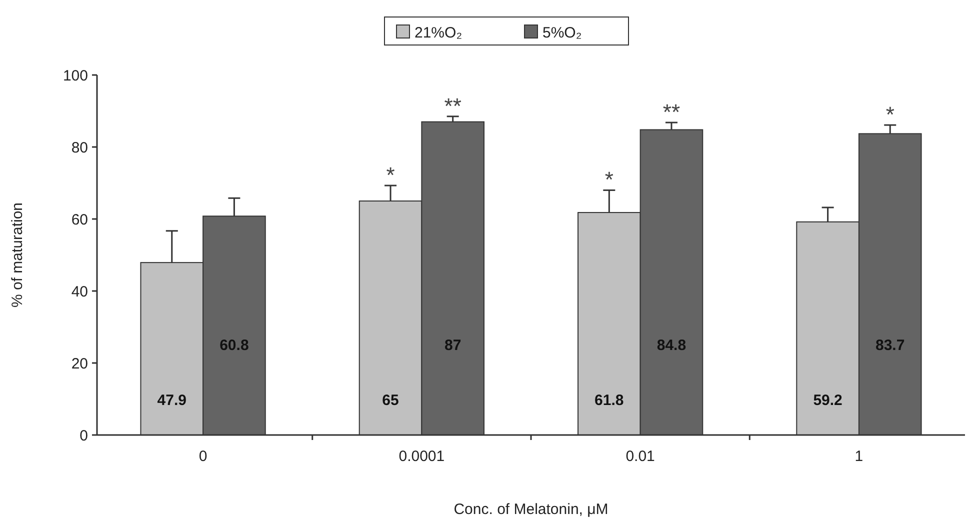  Describe the element at coordinates (234, 345) in the screenshot. I see `data-label: 60.8` at that location.